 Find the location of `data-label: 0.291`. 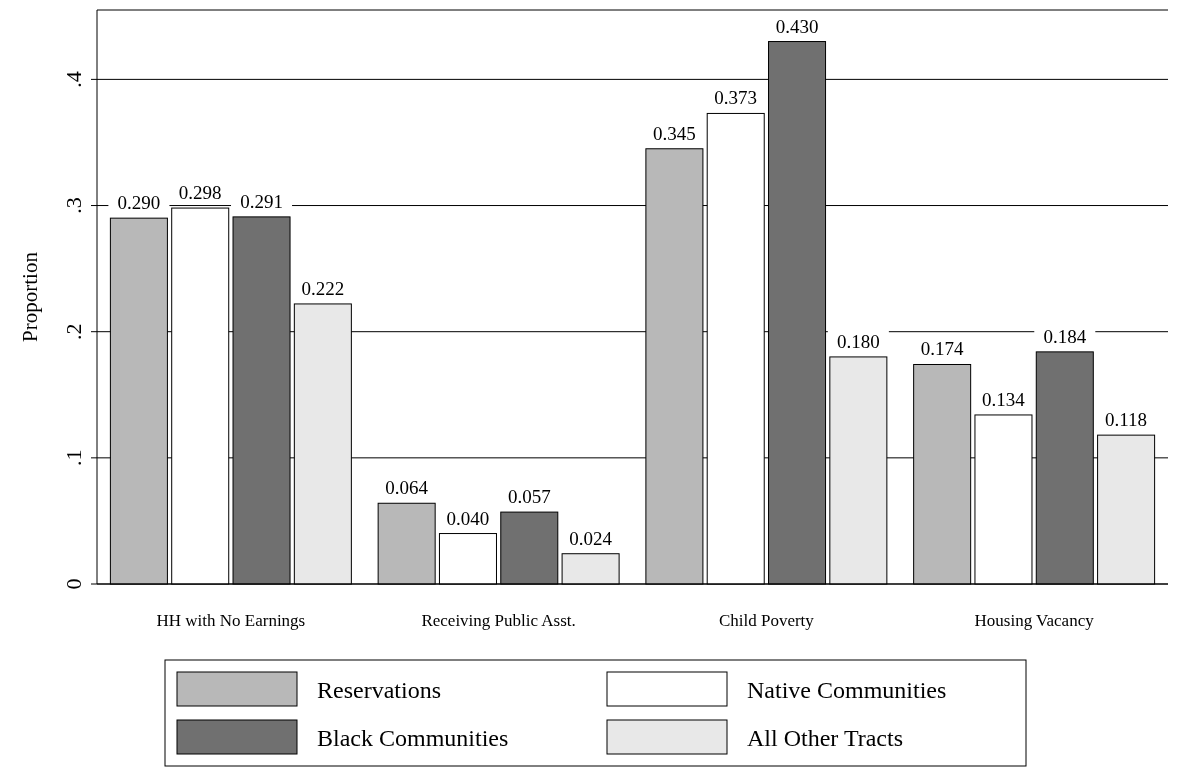

data-label: 0.291 is located at coordinates (261, 201).